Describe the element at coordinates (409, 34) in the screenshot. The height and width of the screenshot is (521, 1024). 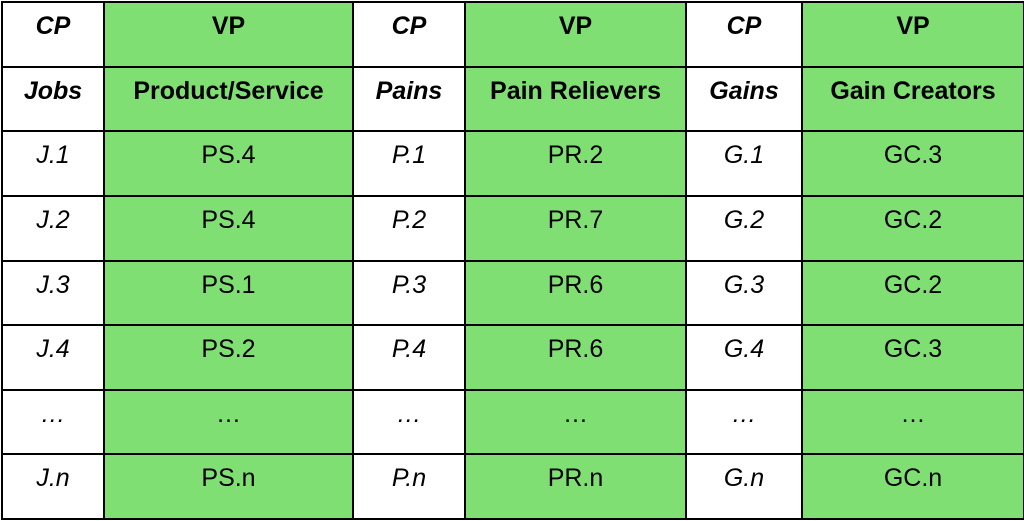
I see `group-cp-pains: CP` at that location.